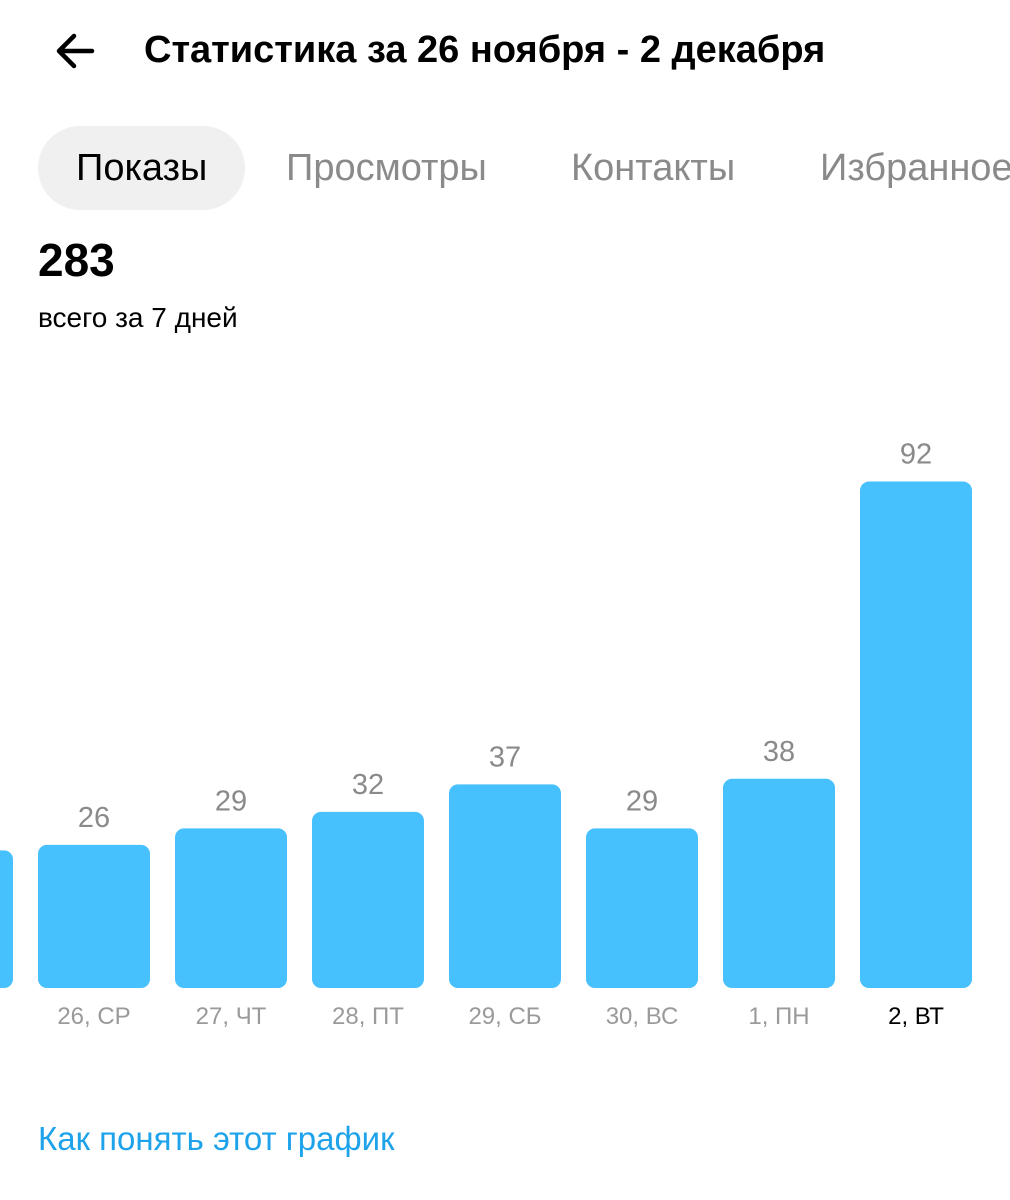  Describe the element at coordinates (779, 752) in the screenshot. I see `bar-value-label: 38` at that location.